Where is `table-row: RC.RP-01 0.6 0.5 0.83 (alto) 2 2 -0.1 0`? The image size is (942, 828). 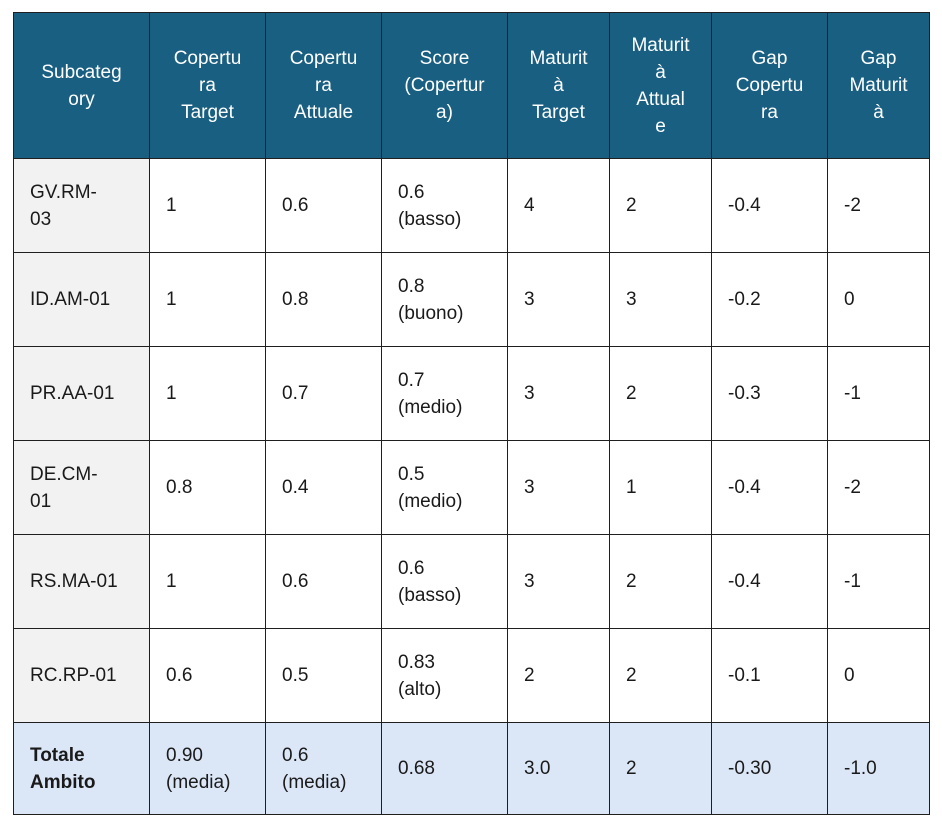
table-row: RC.RP-01 0.6 0.5 0.83 (alto) 2 2 -0.1 0 is located at coordinates (471, 675).